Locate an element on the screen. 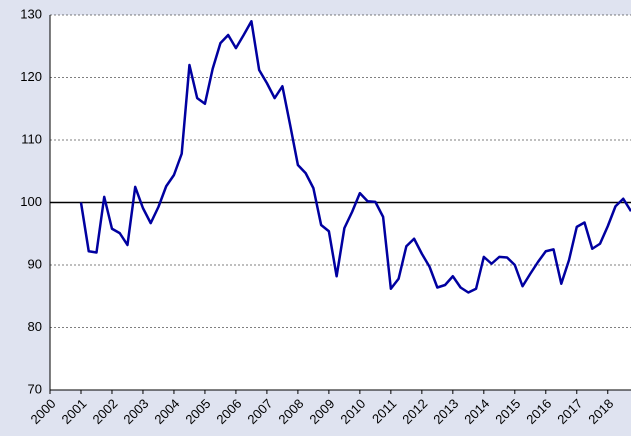  x-tick-label: 2014 is located at coordinates (476, 411).